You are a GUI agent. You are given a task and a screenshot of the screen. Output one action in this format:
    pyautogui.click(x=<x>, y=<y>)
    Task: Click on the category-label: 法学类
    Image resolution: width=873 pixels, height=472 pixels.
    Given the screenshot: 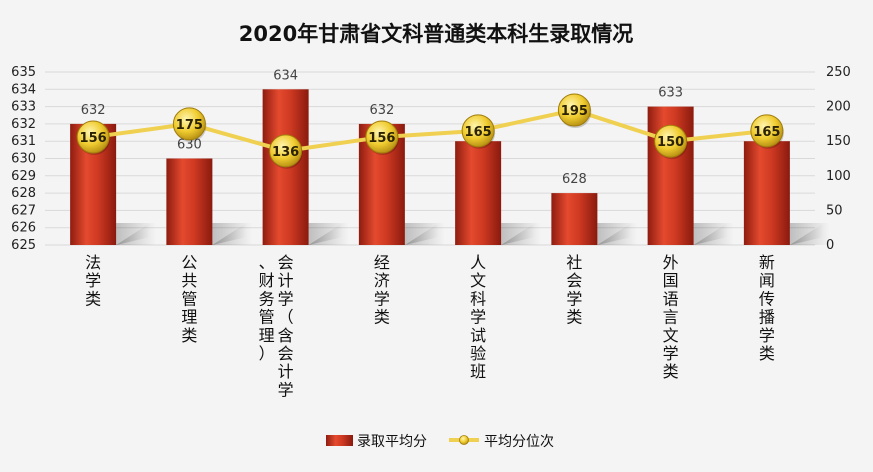 What is the action you would take?
    pyautogui.click(x=93, y=280)
    